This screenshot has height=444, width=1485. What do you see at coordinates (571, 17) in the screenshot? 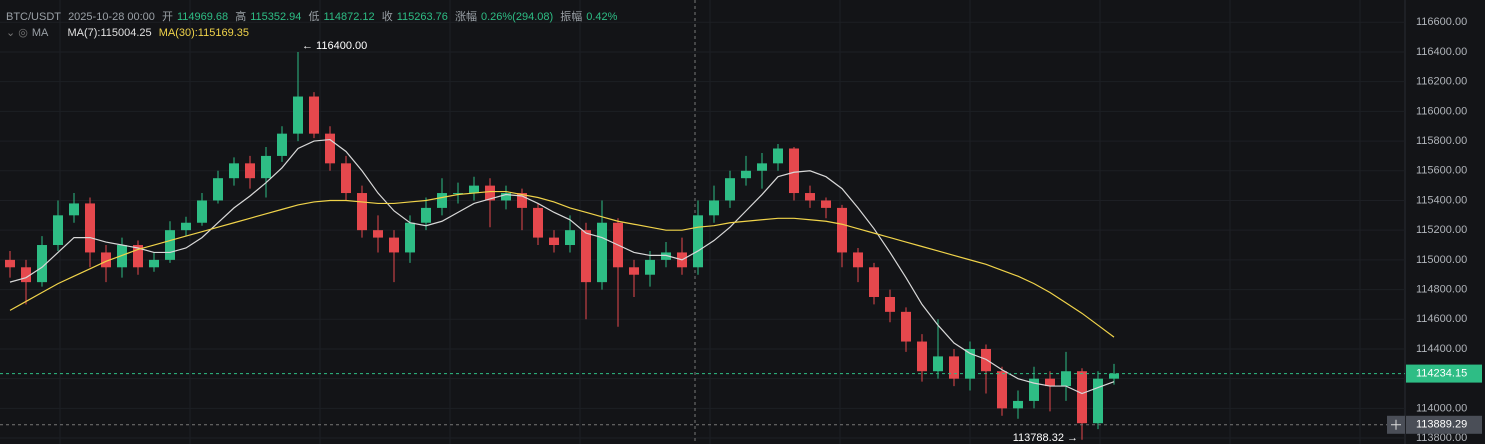
I see `amplitude-label: 振幅` at bounding box center [571, 17].